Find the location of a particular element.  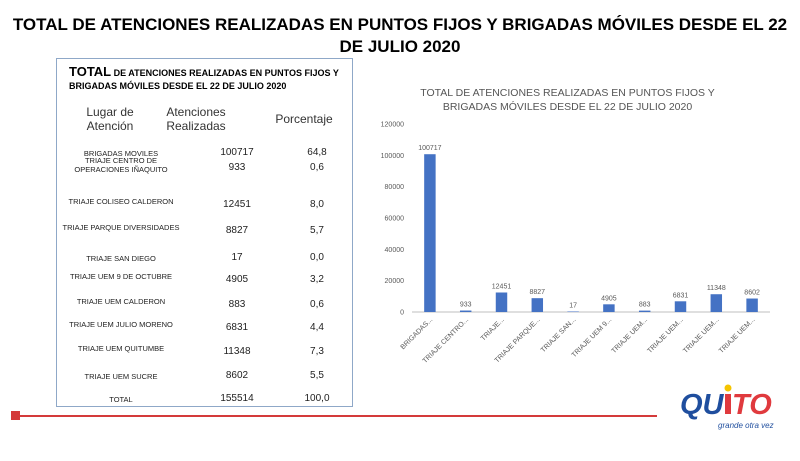

attention-percent: 7,3 is located at coordinates (317, 351).